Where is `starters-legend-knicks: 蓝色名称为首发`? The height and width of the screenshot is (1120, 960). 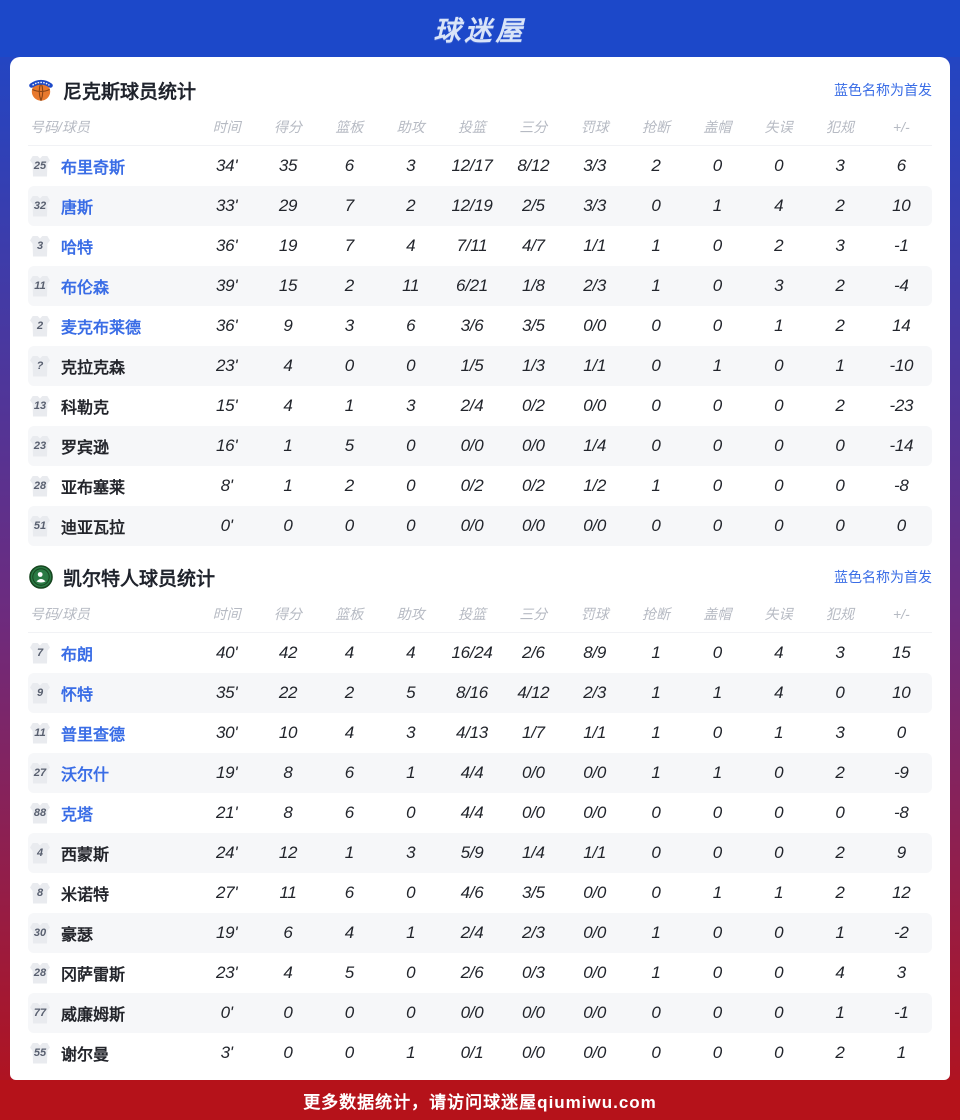
starters-legend-knicks: 蓝色名称为首发 is located at coordinates (883, 90).